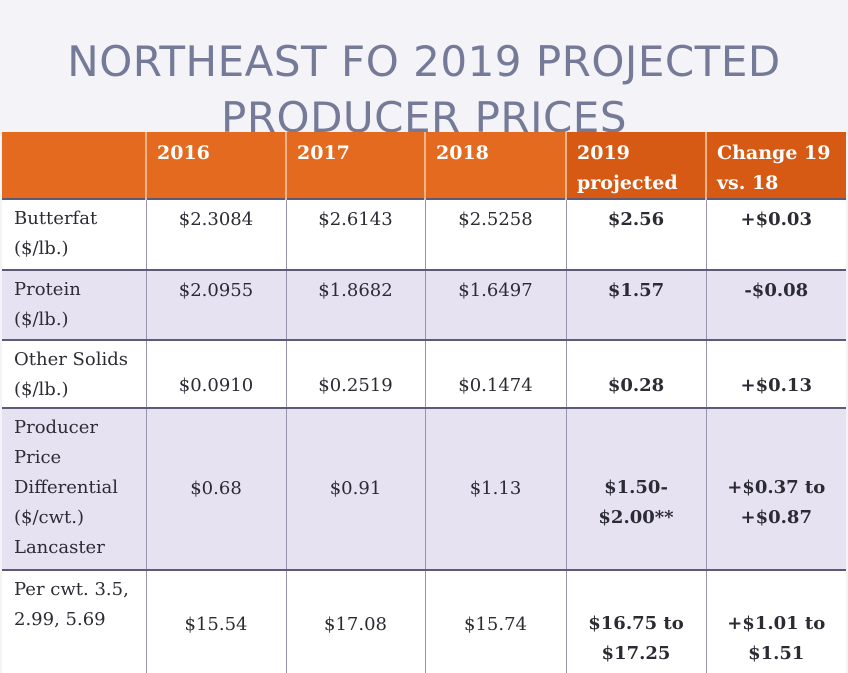 The image size is (848, 673). What do you see at coordinates (49, 517) in the screenshot?
I see `row-label-unit: ($/cwt.)` at bounding box center [49, 517].